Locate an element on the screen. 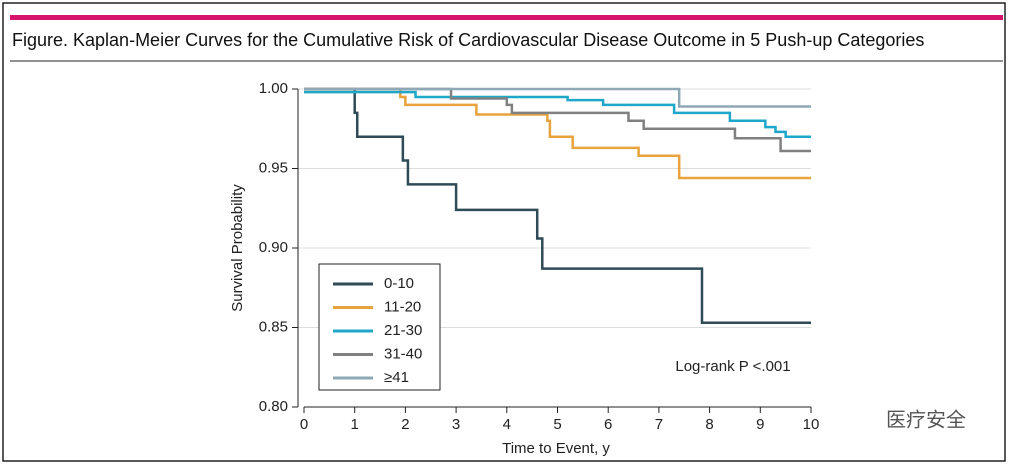 The height and width of the screenshot is (464, 1009). y-tick-label: 1.00 is located at coordinates (273, 88).